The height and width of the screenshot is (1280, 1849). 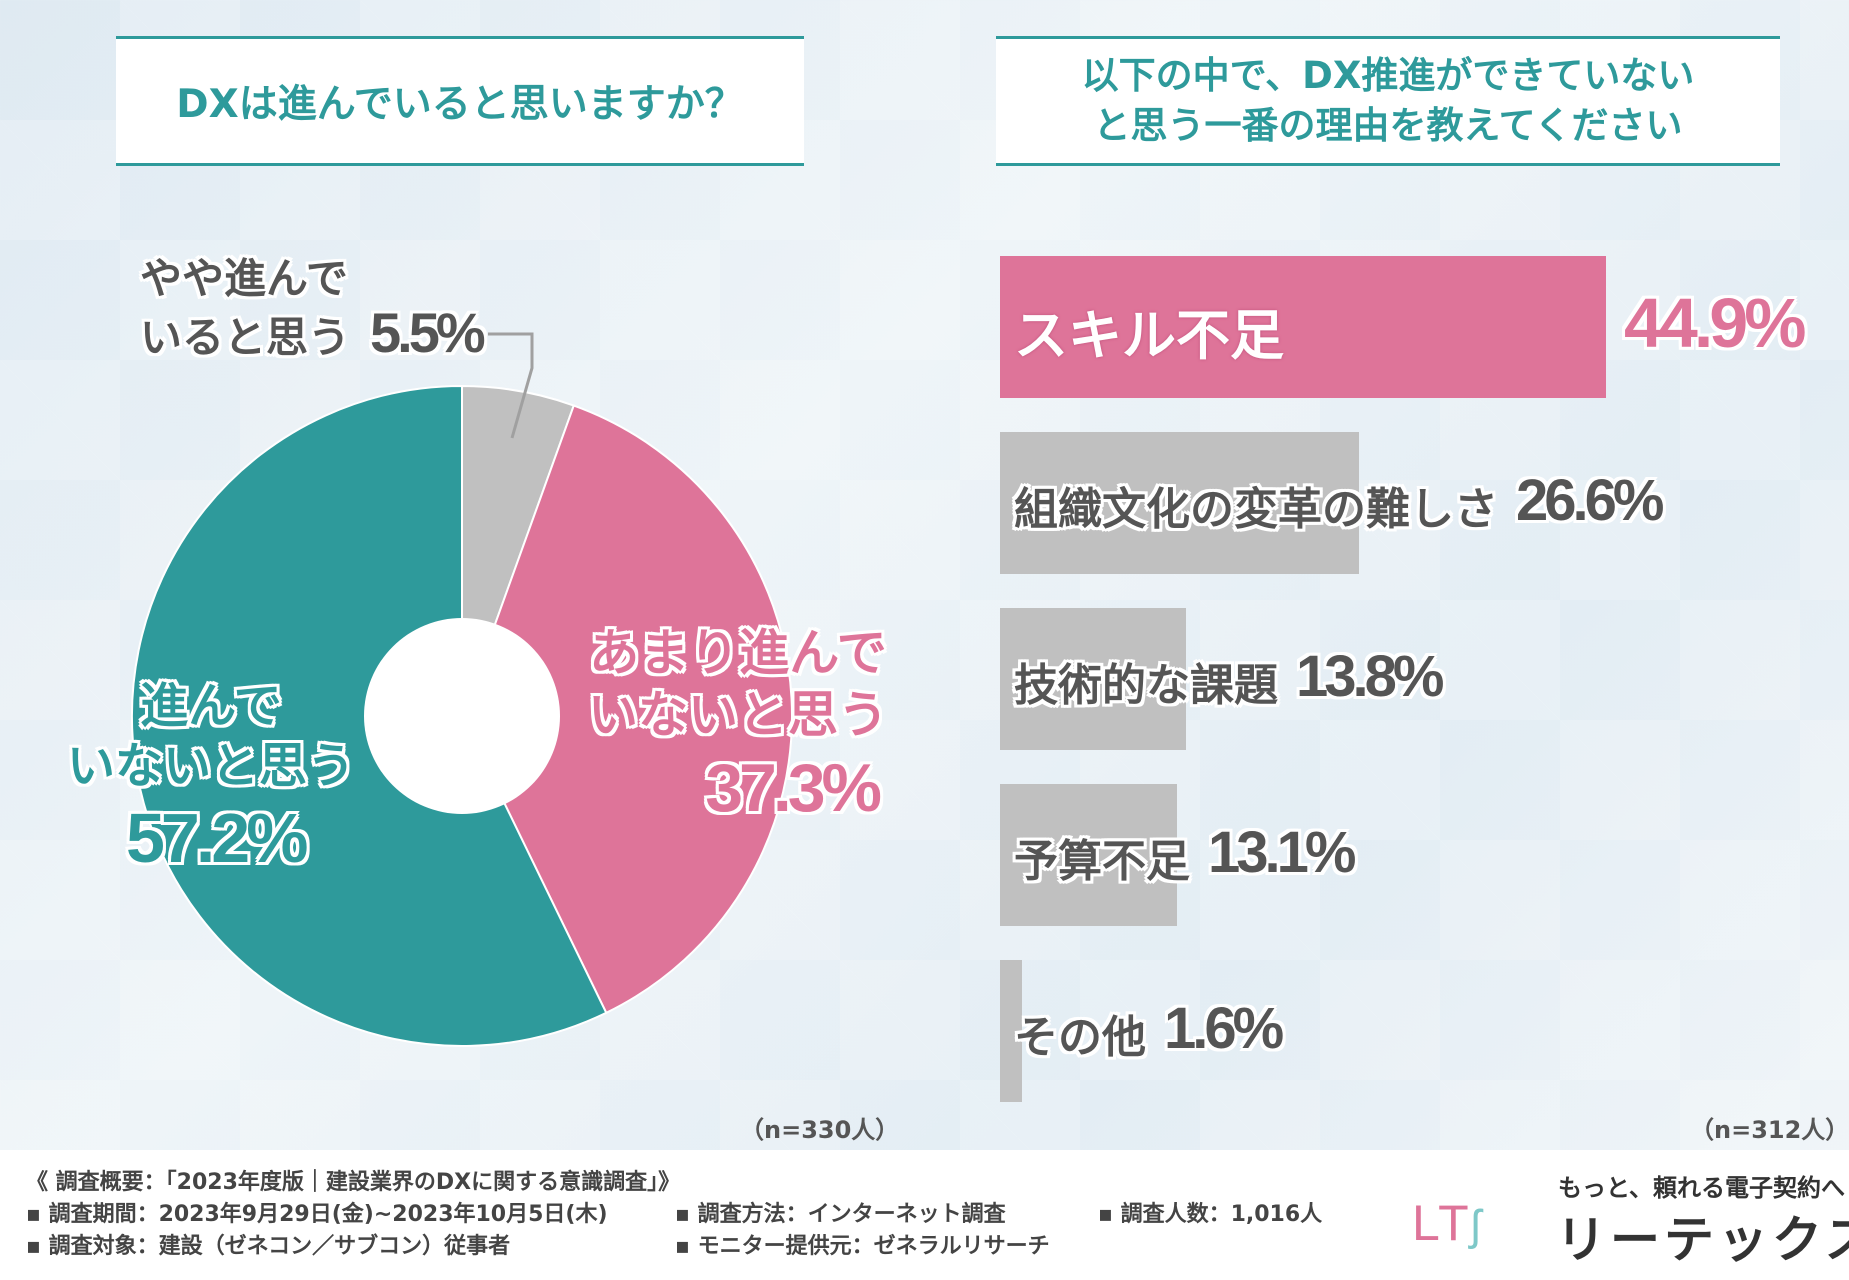 I want to click on left-question-title: DXは進んでいると思いますか？, so click(x=460, y=101).